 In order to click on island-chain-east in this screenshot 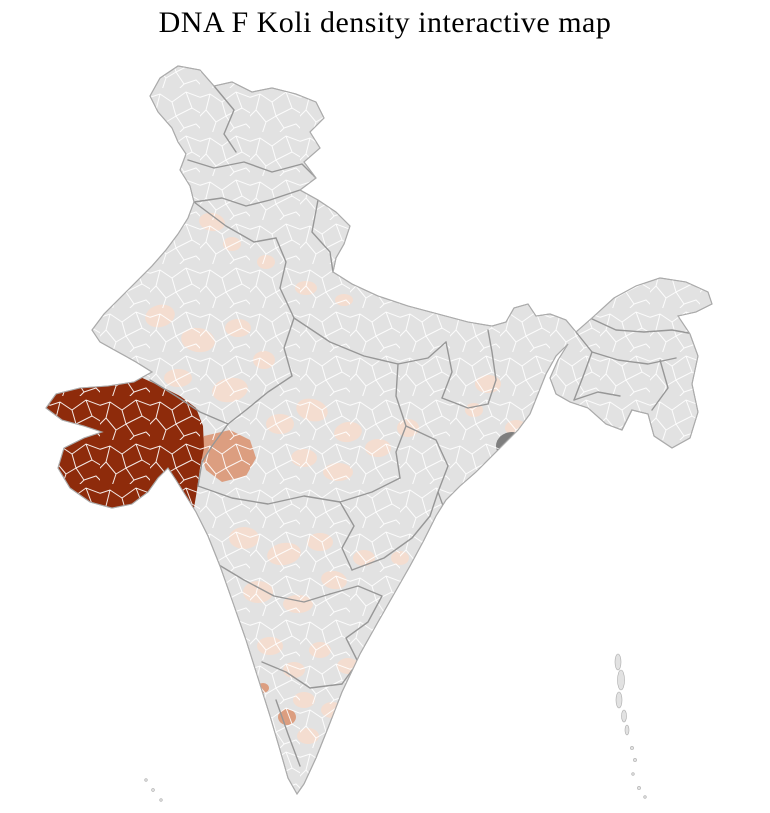, I will do `click(630, 726)`.